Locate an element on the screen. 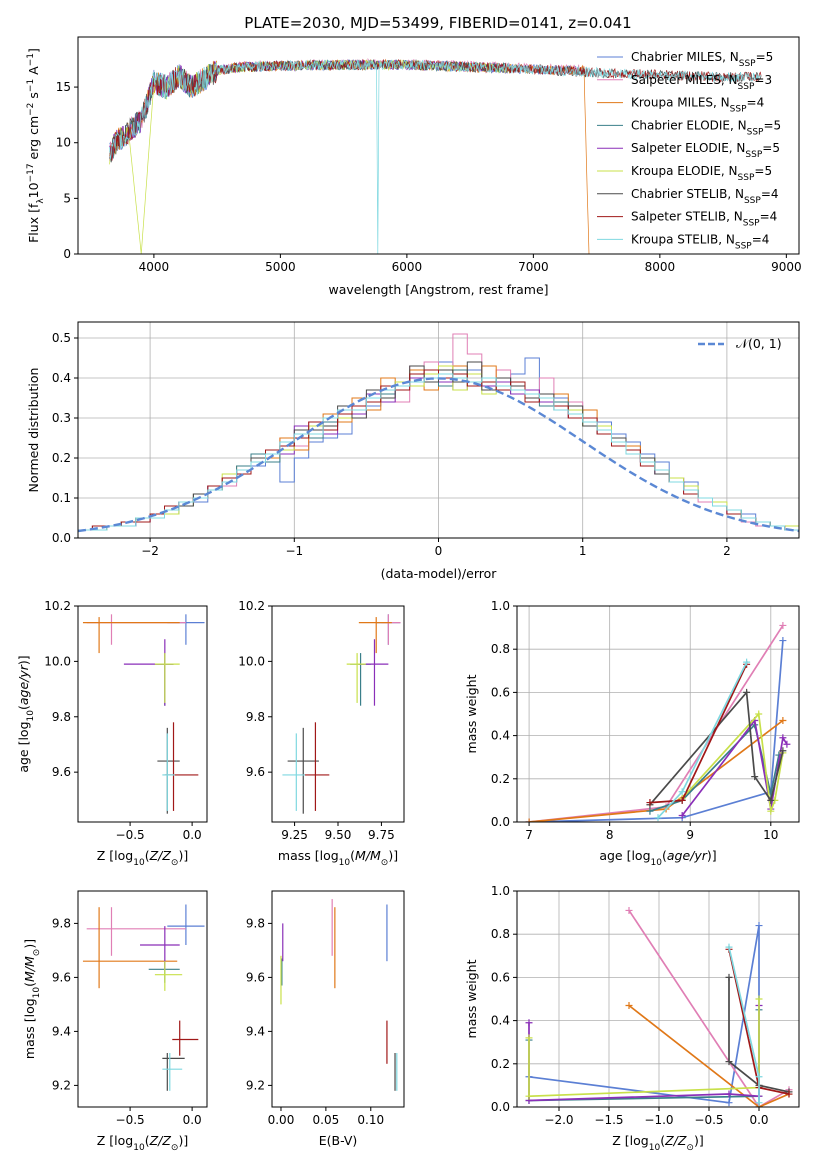 The width and height of the screenshot is (819, 1170). y-axis-label: age [log10(age/yr)] is located at coordinates (26, 713).